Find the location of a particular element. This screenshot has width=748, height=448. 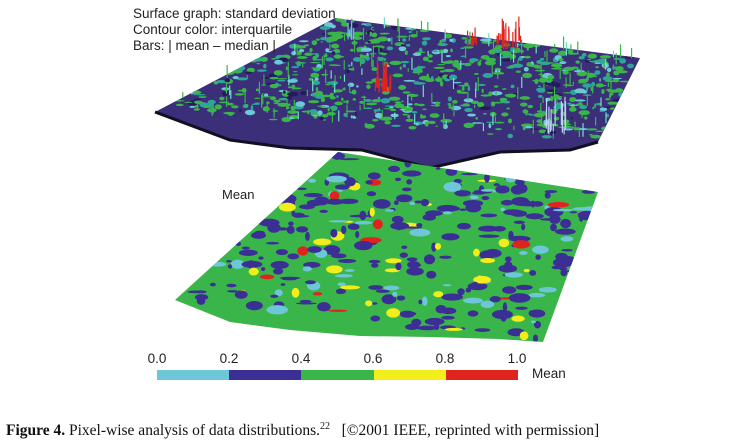

colorbar-tick: 0.0 is located at coordinates (157, 358).